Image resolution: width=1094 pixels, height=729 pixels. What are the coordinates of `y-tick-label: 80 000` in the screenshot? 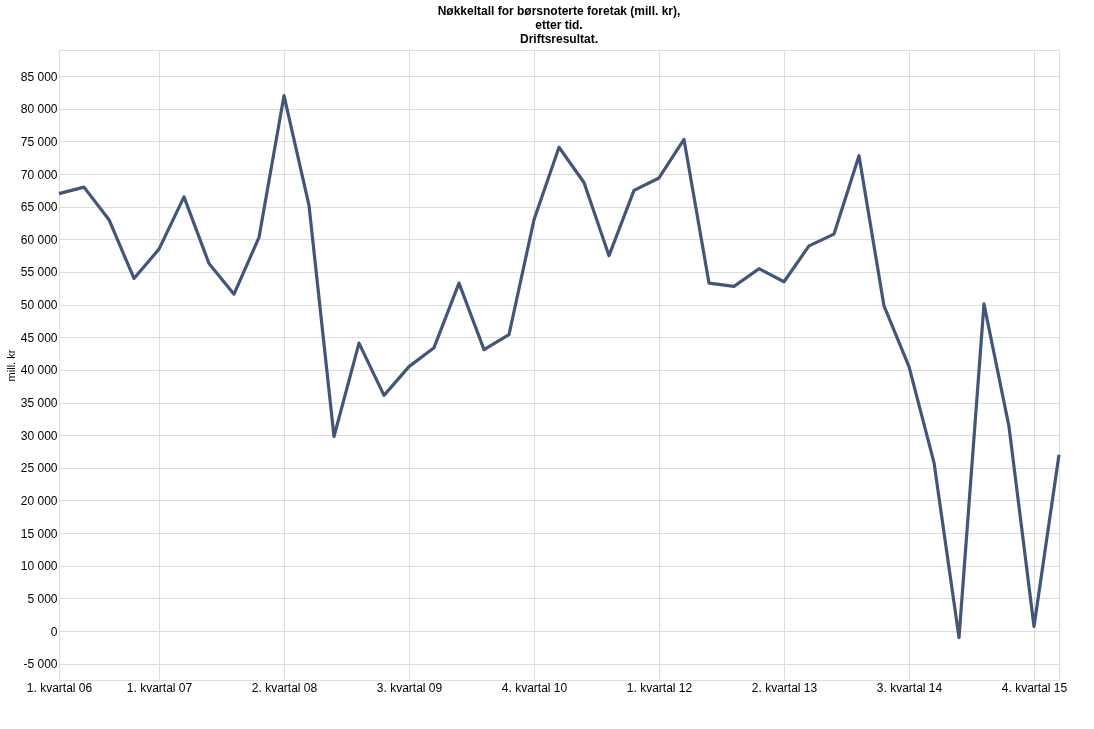 It's located at (39, 109).